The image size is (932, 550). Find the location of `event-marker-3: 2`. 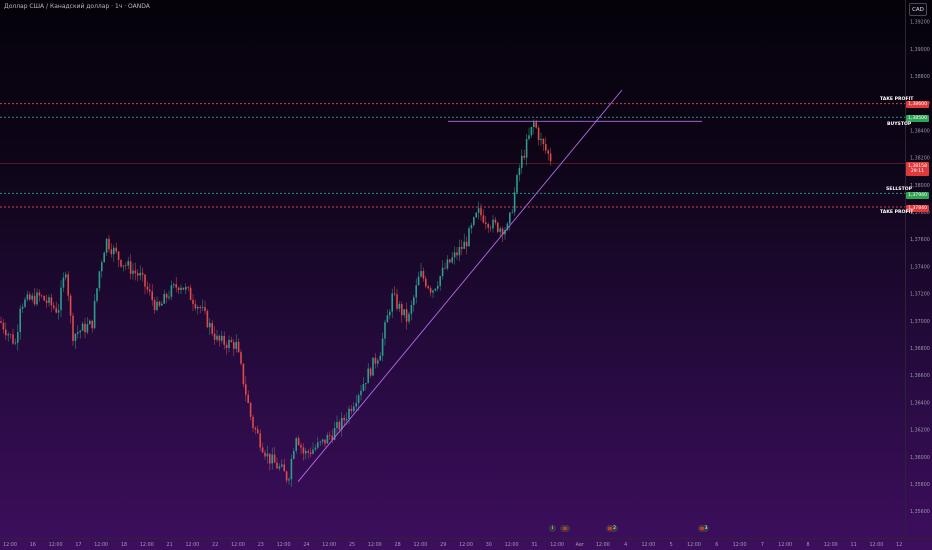

event-marker-3: 2 is located at coordinates (612, 528).